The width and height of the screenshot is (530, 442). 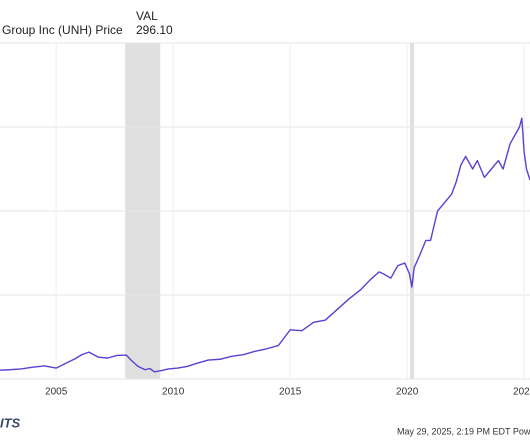 I want to click on x-tick-label: 2015, so click(x=290, y=392).